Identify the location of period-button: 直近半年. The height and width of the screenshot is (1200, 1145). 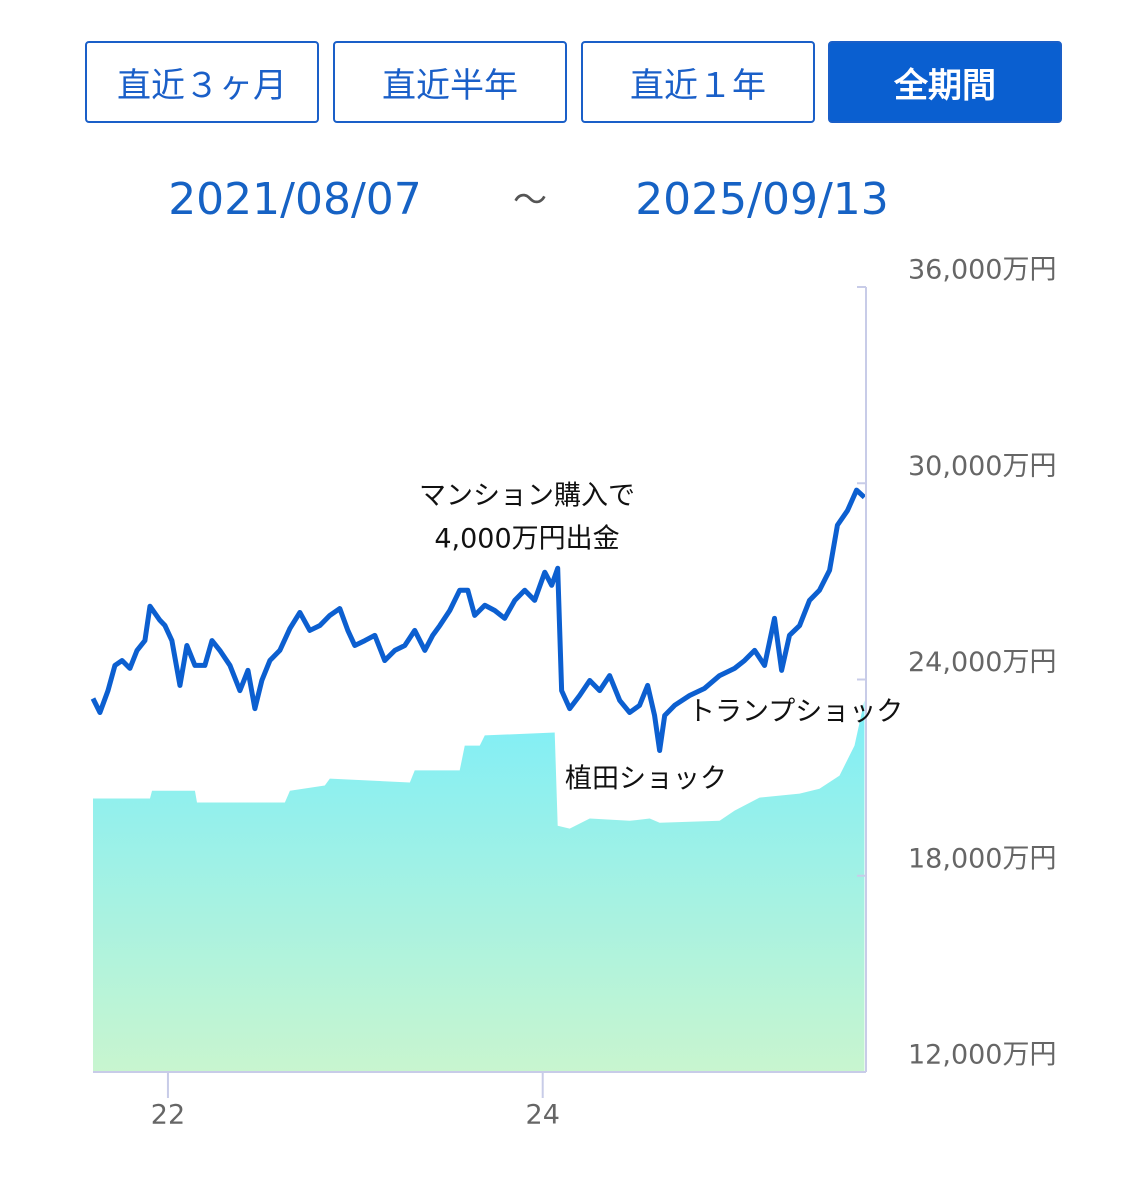
(450, 82).